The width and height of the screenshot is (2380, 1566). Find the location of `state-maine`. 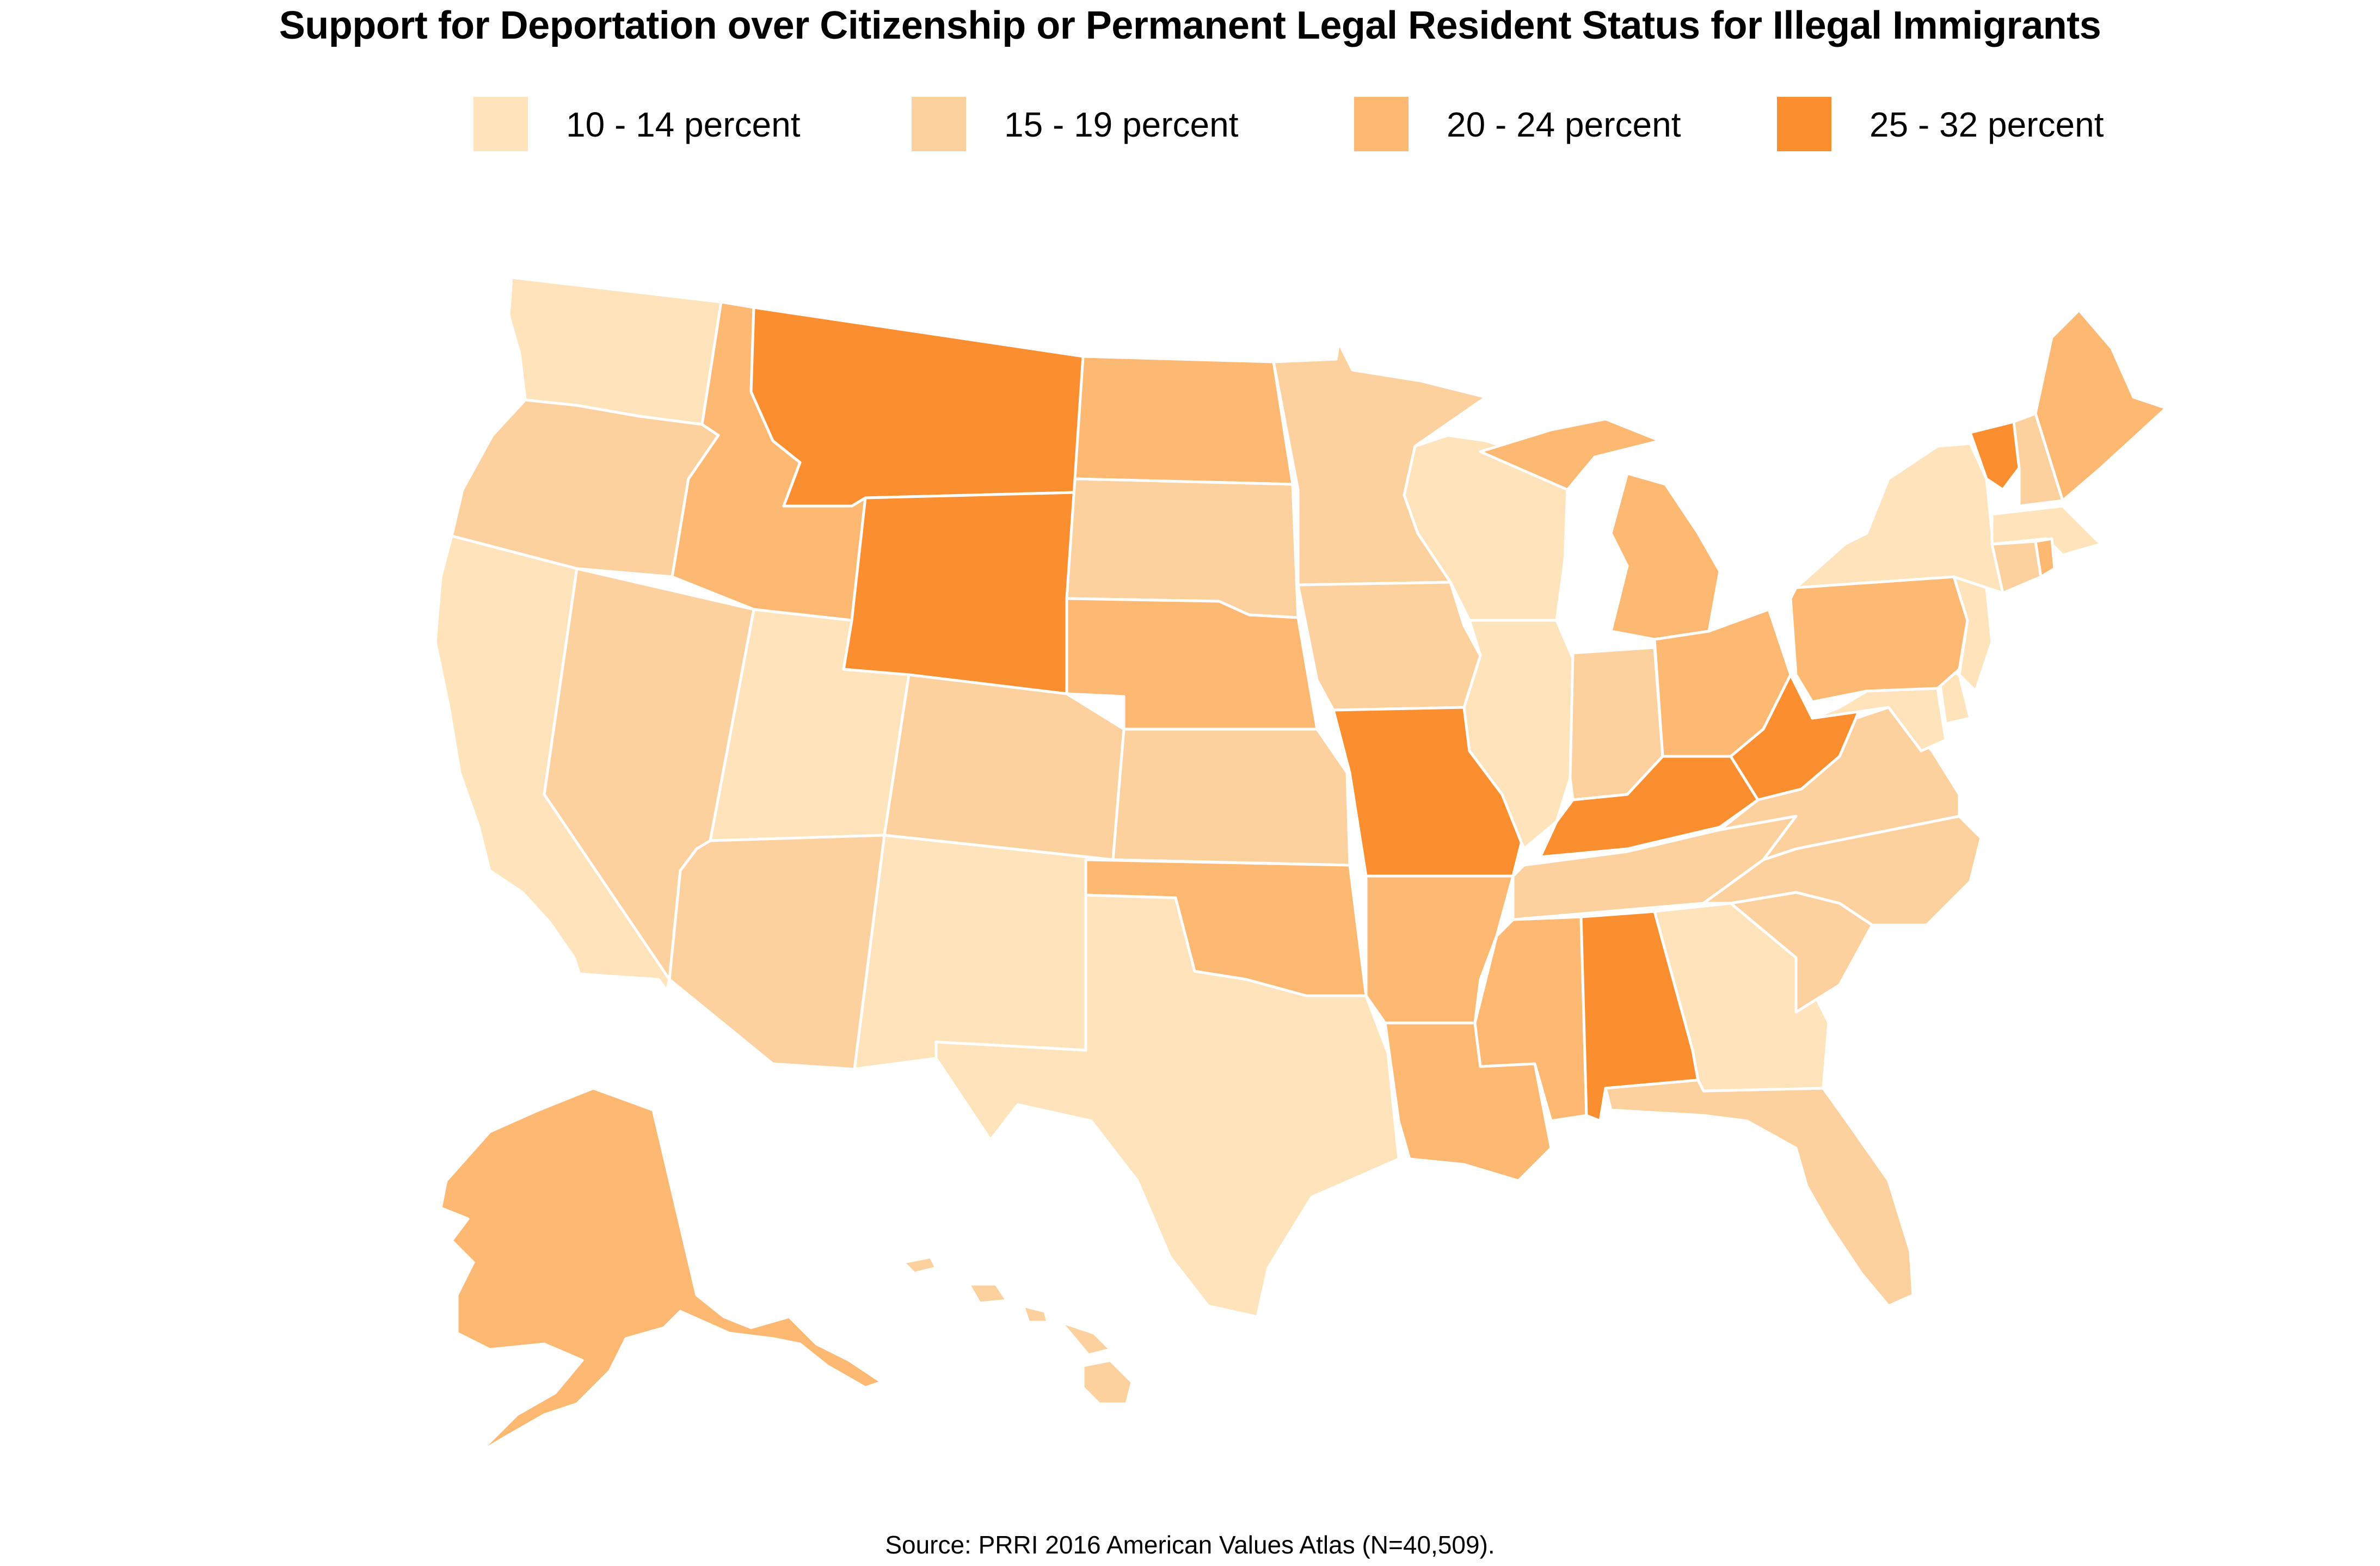

state-maine is located at coordinates (2101, 405).